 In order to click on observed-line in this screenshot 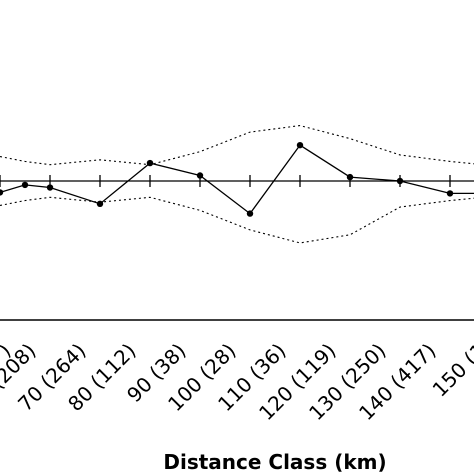, I will do `click(237, 179)`.